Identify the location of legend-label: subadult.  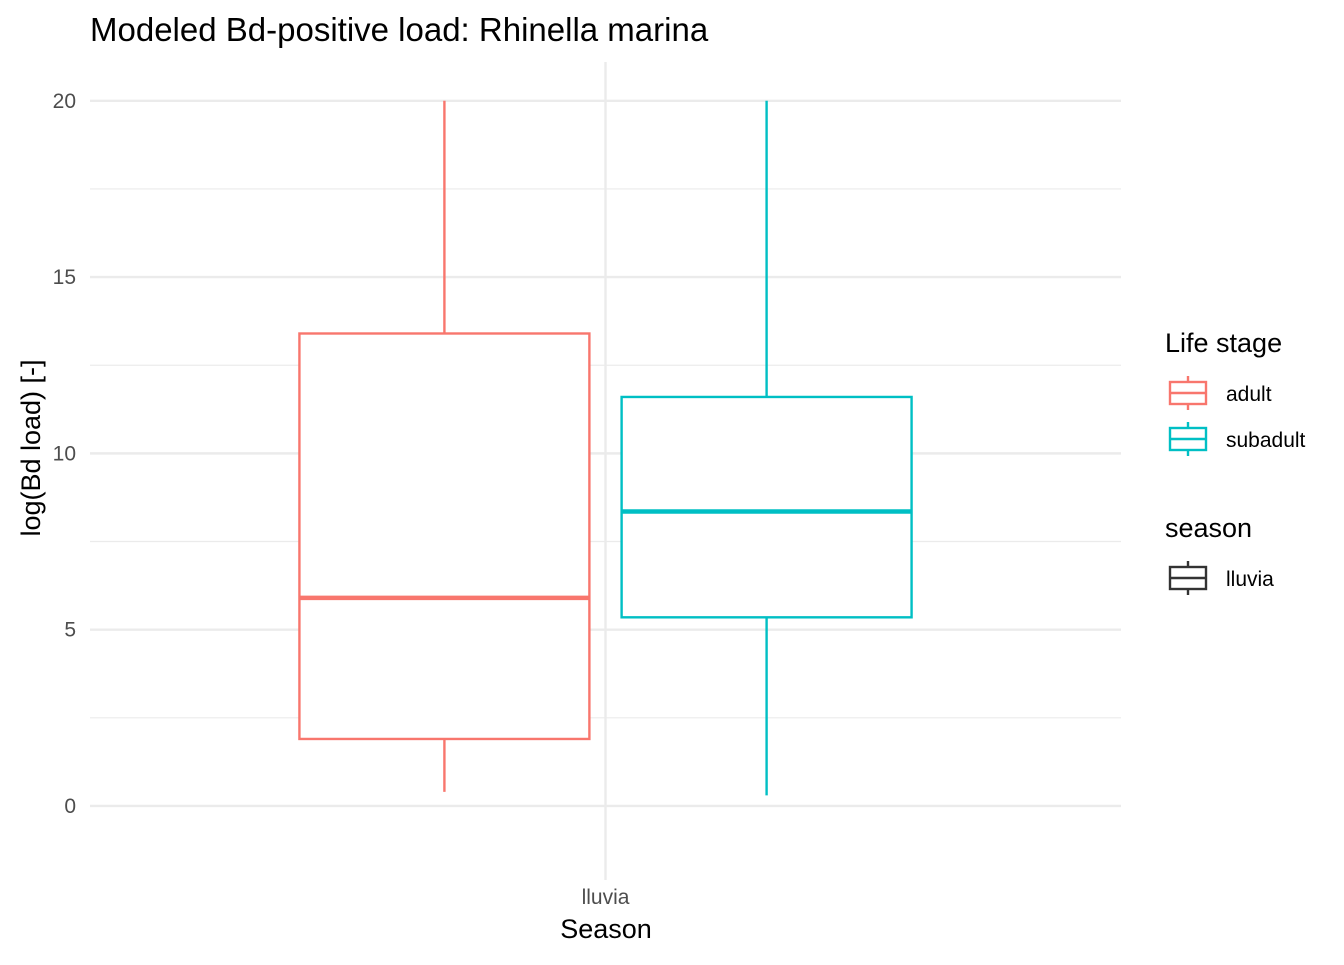
(1266, 440).